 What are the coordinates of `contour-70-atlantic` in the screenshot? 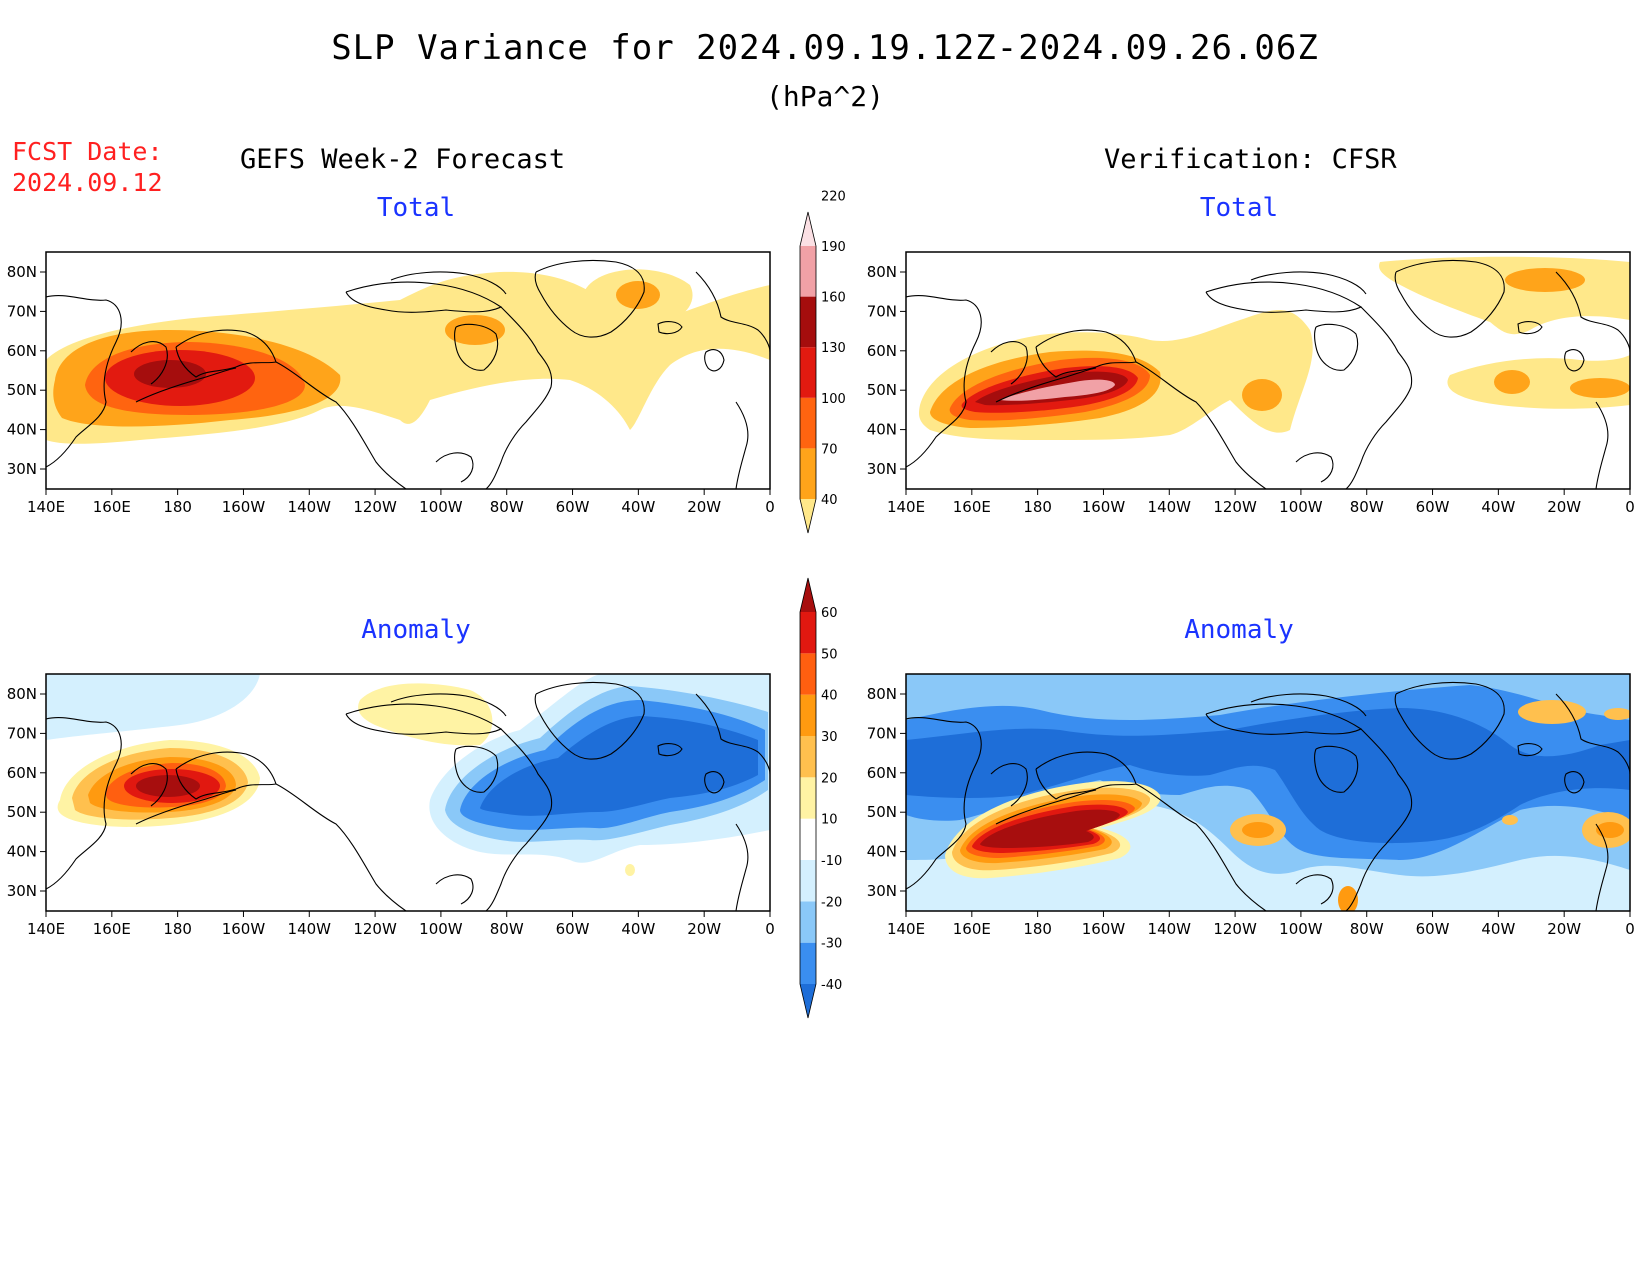 It's located at (1512, 382).